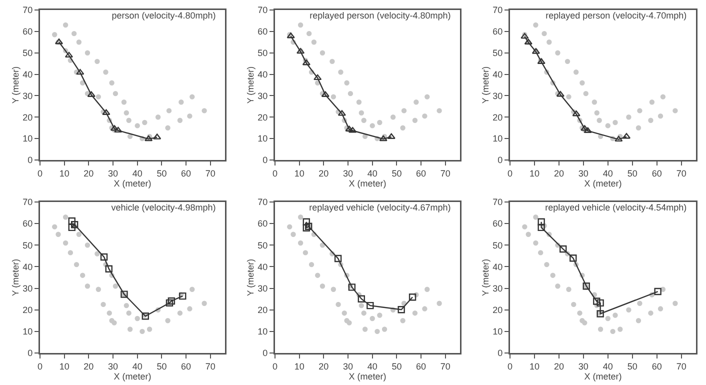 This screenshot has width=706, height=385. What do you see at coordinates (616, 15) in the screenshot?
I see `chart-title: replayed person (velocity-4.70mph)` at bounding box center [616, 15].